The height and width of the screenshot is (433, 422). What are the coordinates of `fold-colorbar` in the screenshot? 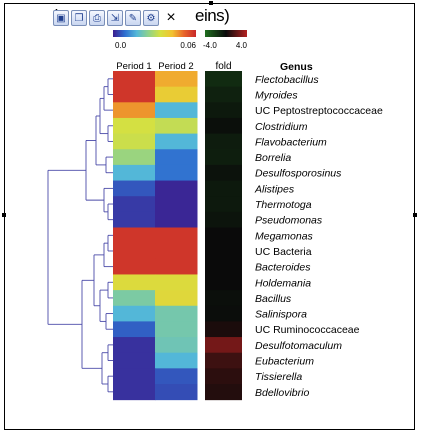 It's located at (226, 33).